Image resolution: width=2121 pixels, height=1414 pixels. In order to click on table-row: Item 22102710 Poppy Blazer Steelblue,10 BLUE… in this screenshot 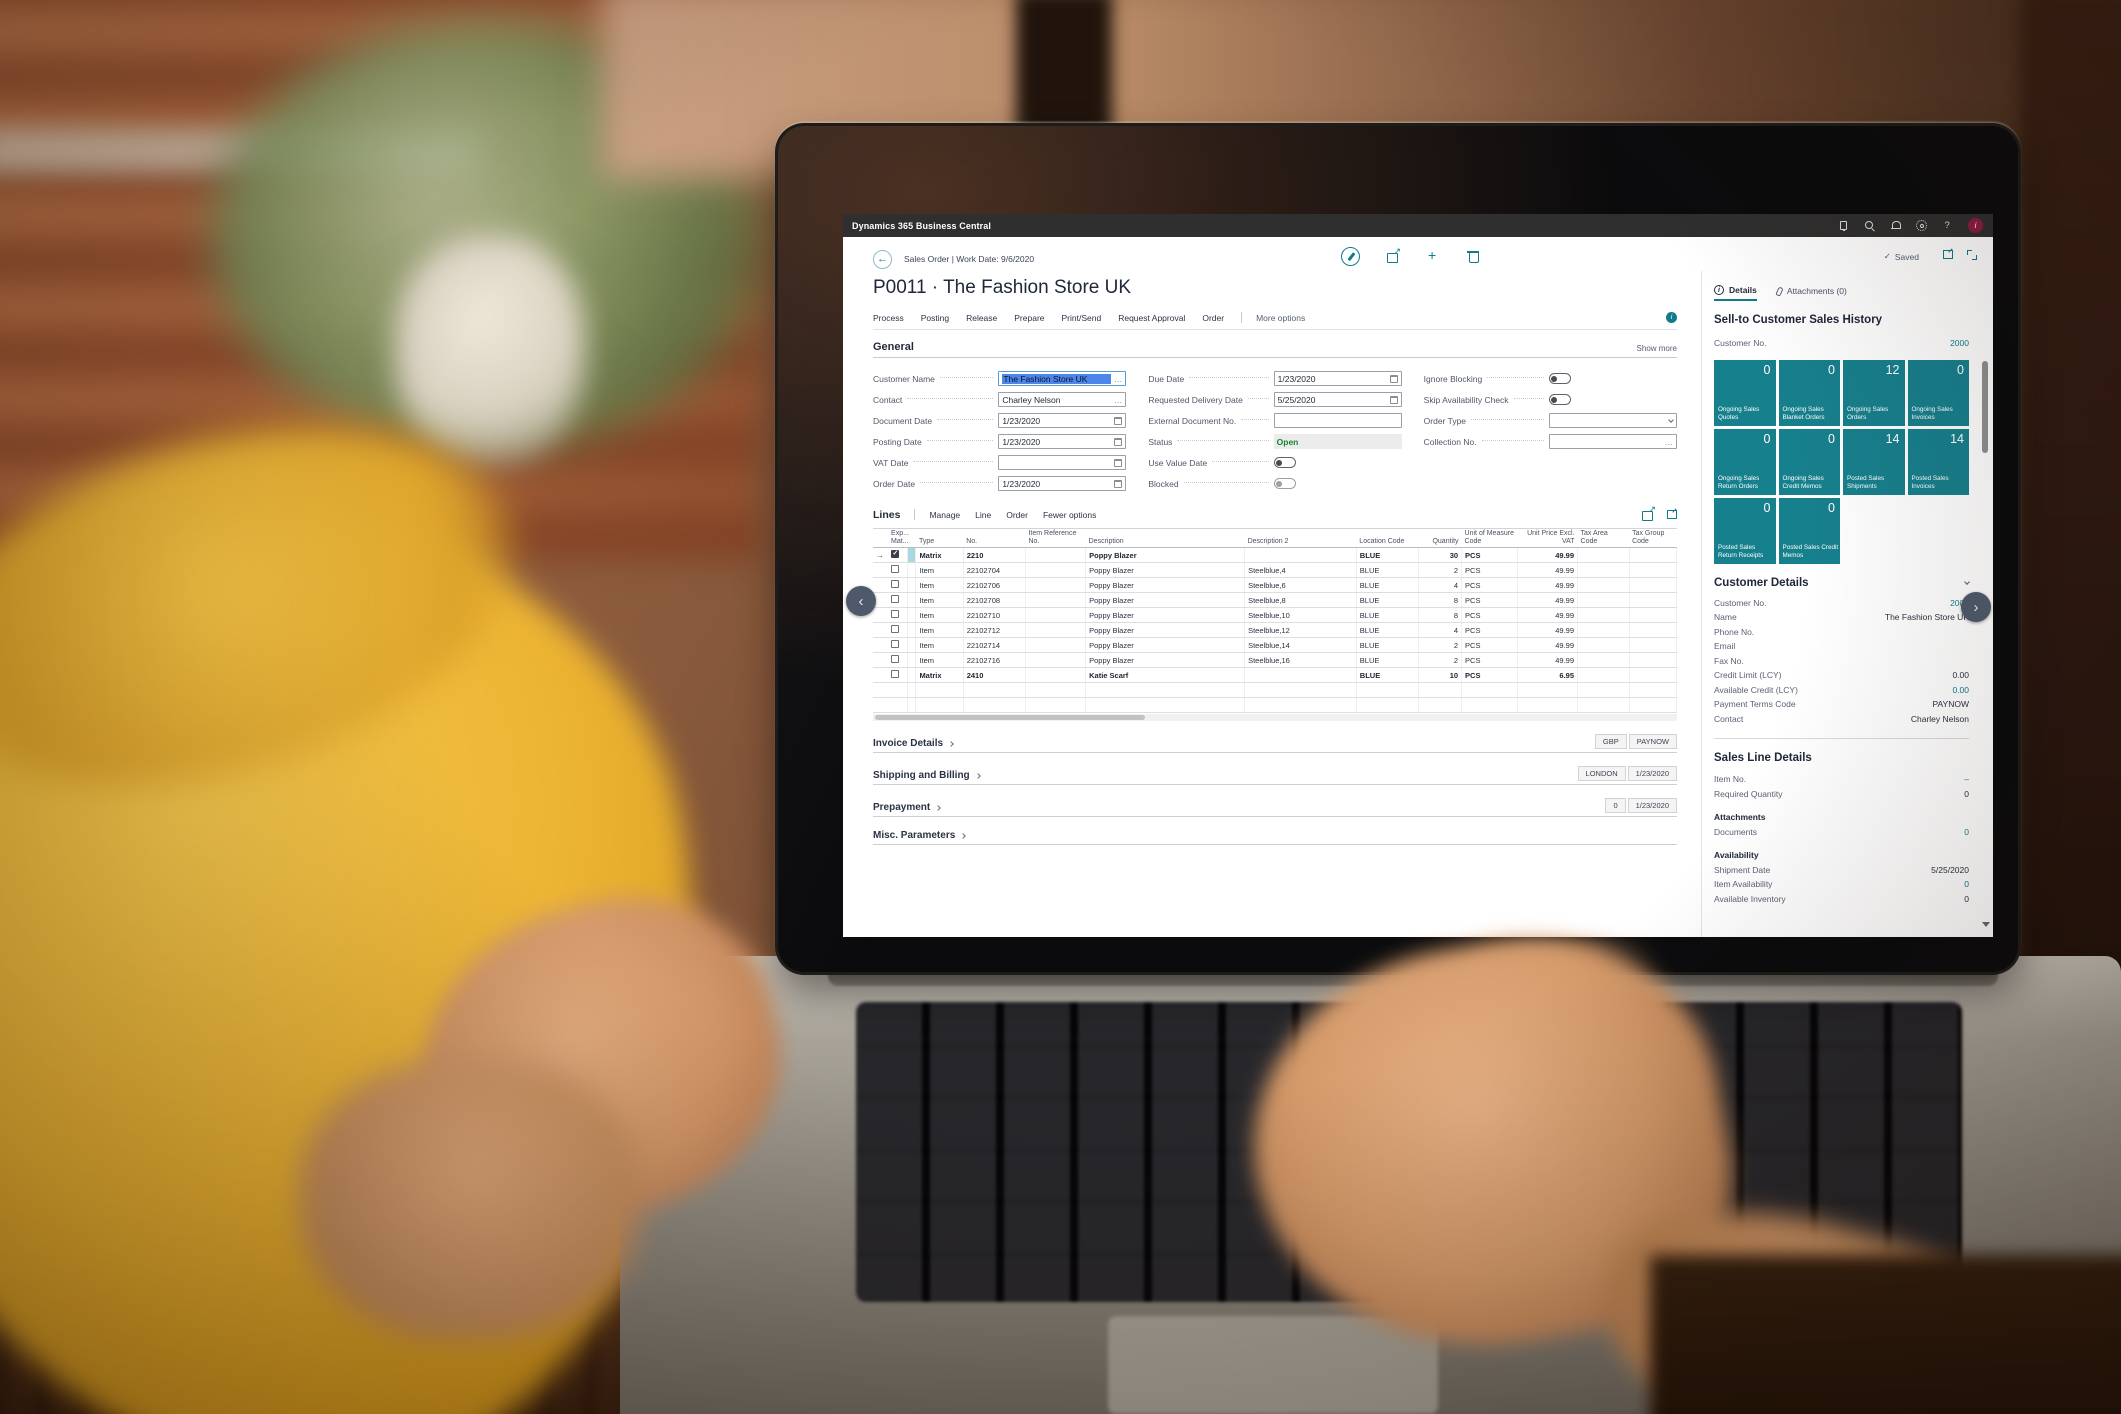, I will do `click(1275, 615)`.